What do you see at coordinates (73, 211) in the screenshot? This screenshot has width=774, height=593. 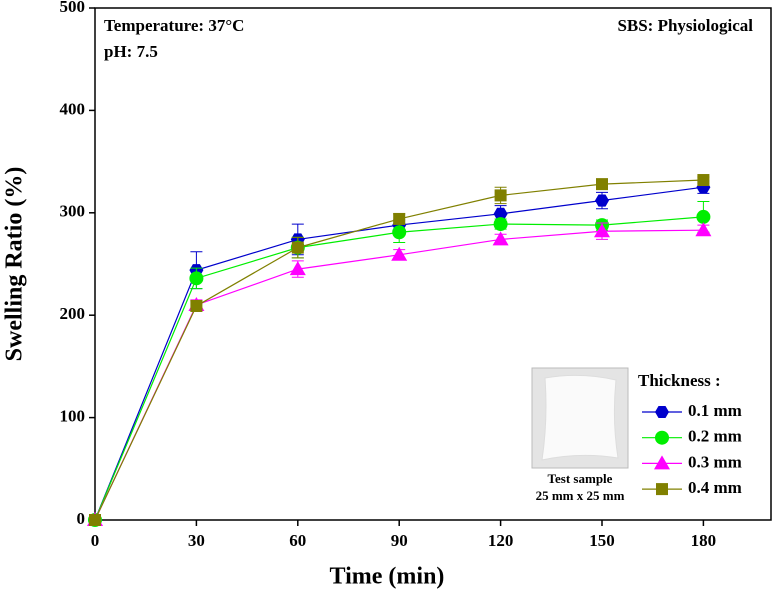 I see `y-tick-label: 300` at bounding box center [73, 211].